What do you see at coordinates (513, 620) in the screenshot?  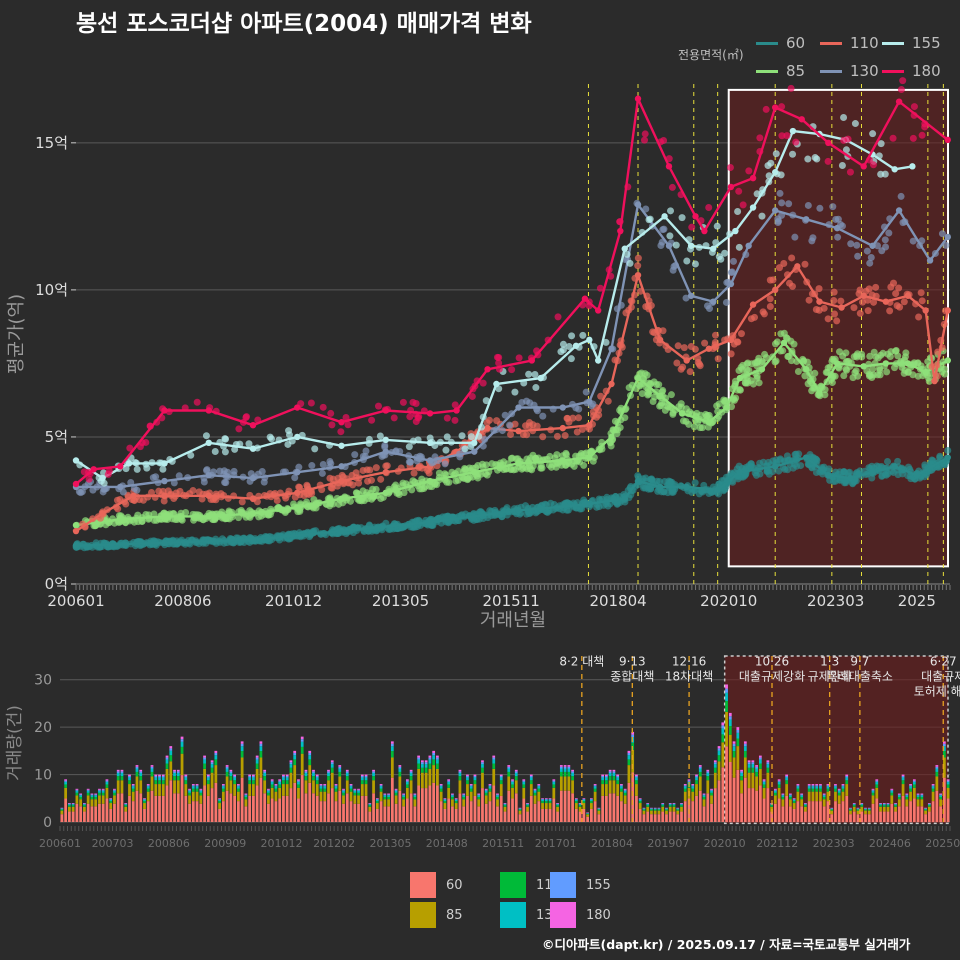 I see `x-axis-title: 거래년월` at bounding box center [513, 620].